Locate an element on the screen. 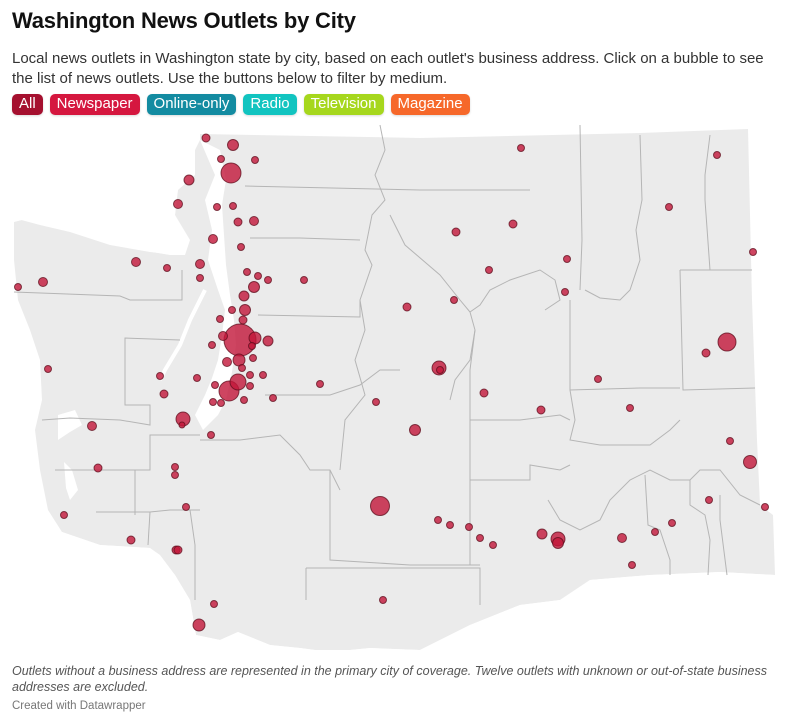 Image resolution: width=792 pixels, height=724 pixels. filter-all-button: All is located at coordinates (27, 104).